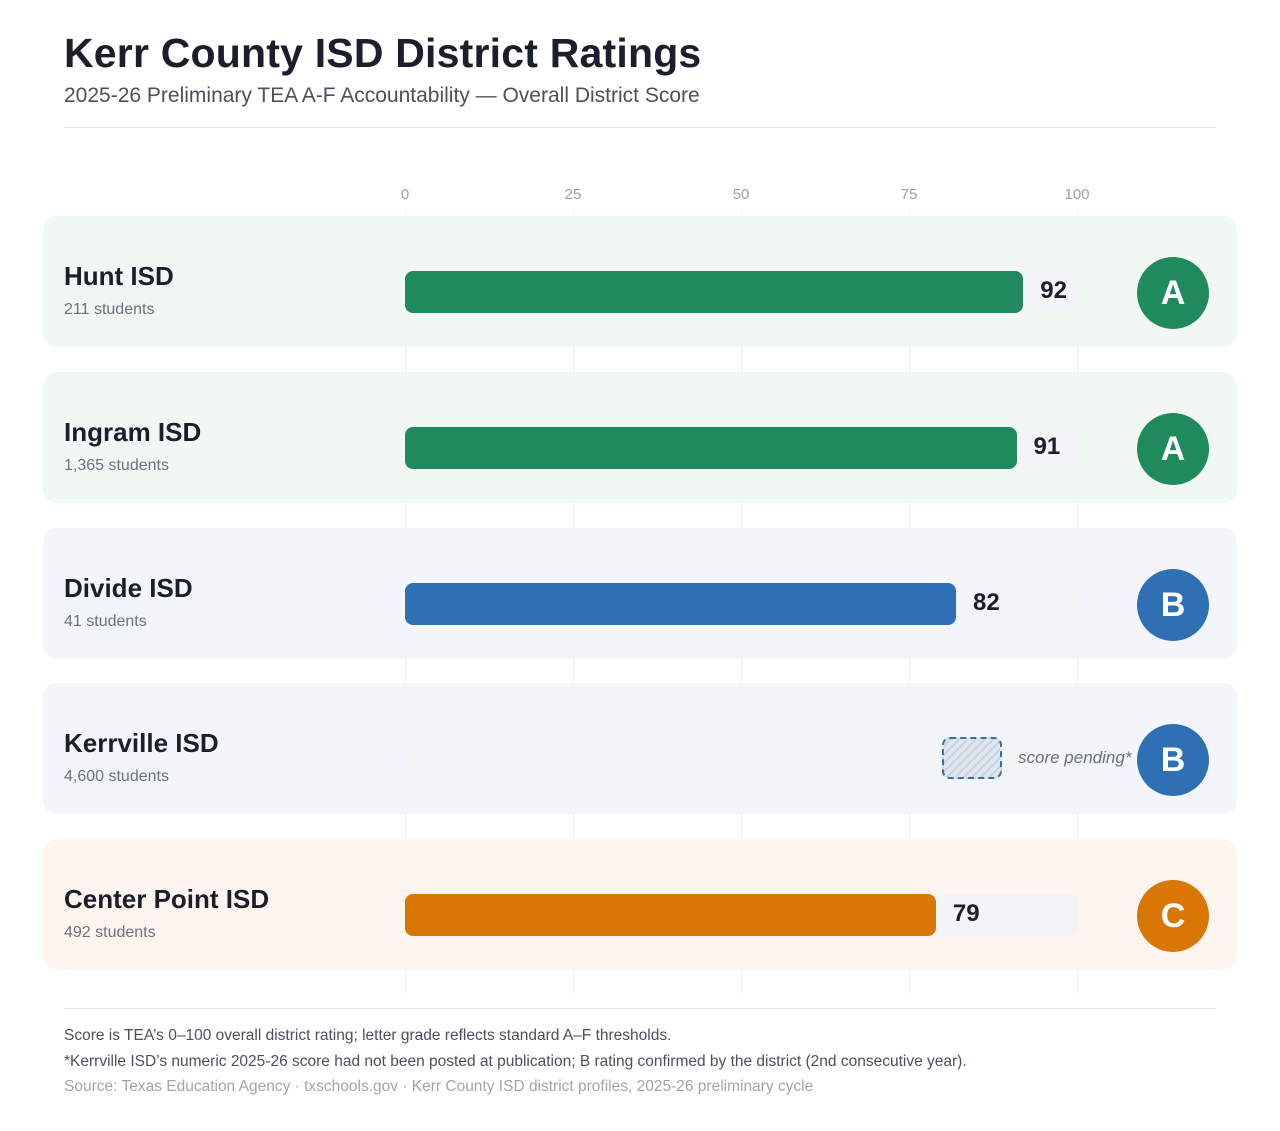  What do you see at coordinates (383, 53) in the screenshot?
I see `chart-title: Kerr County ISD District Ratings` at bounding box center [383, 53].